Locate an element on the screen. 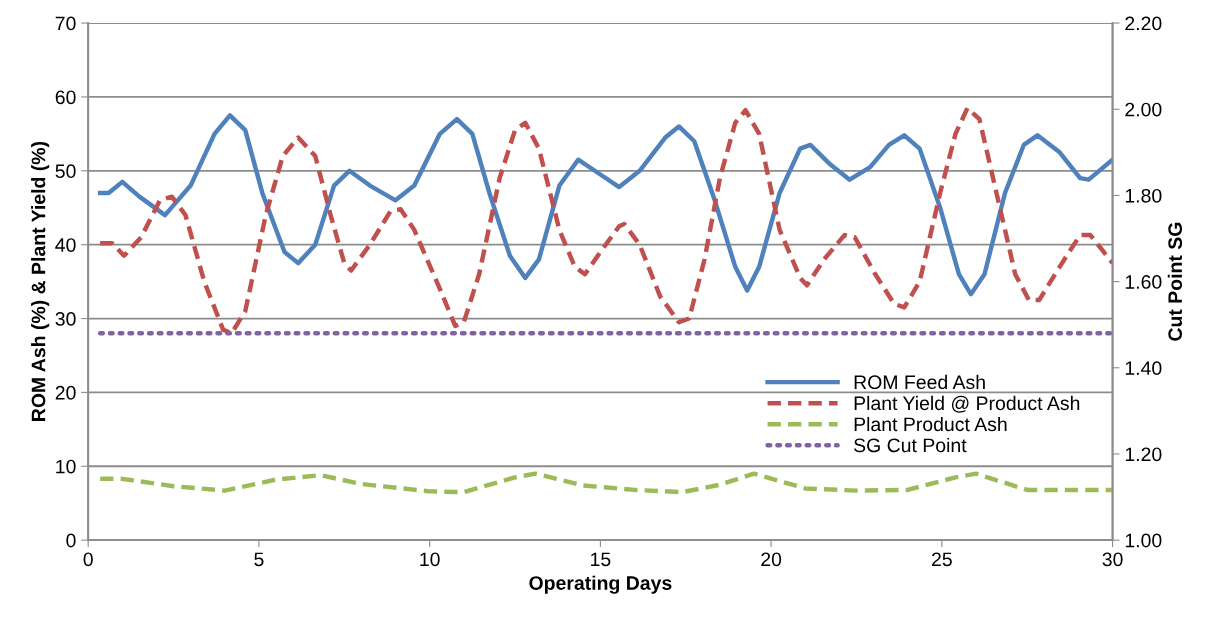 This screenshot has height=623, width=1208. legend-label: Plant Product Ash is located at coordinates (930, 424).